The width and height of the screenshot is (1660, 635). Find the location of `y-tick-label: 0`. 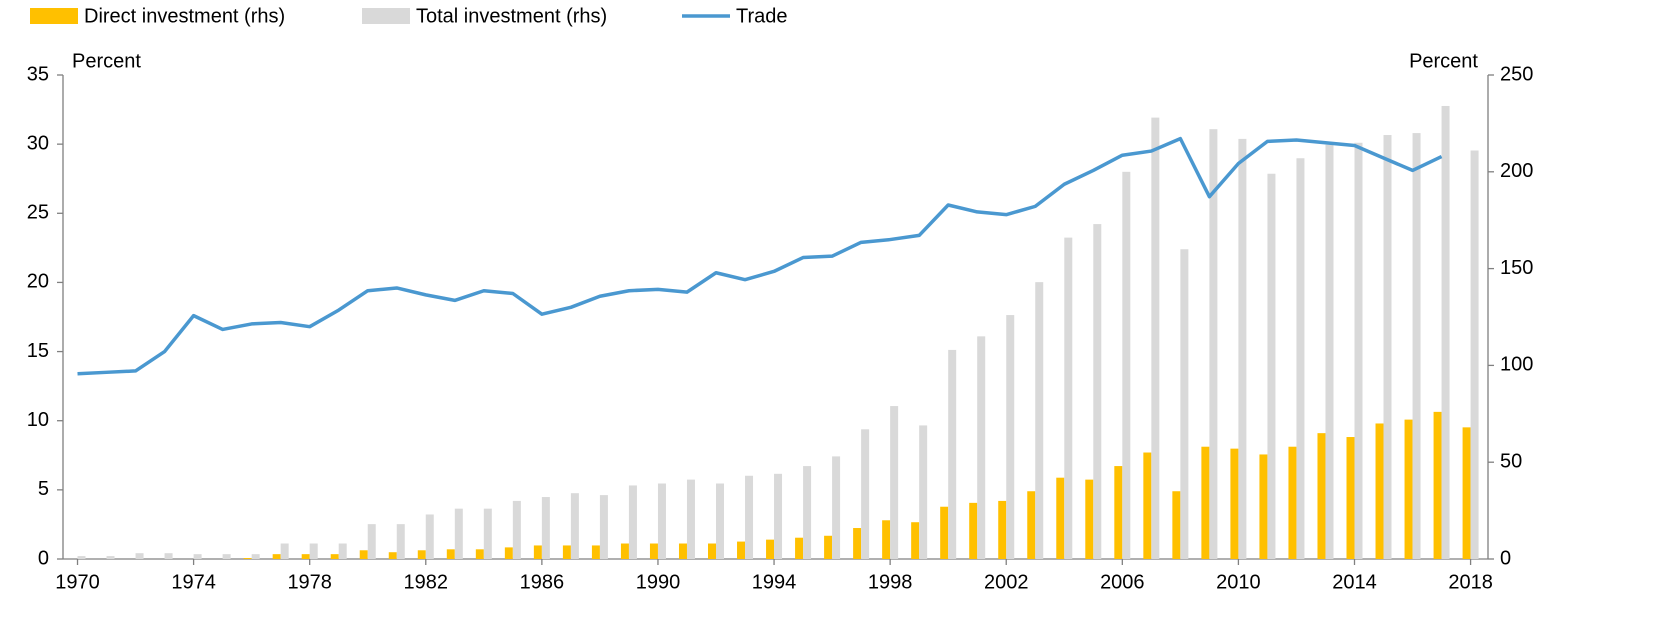

y-tick-label: 0 is located at coordinates (43, 558).